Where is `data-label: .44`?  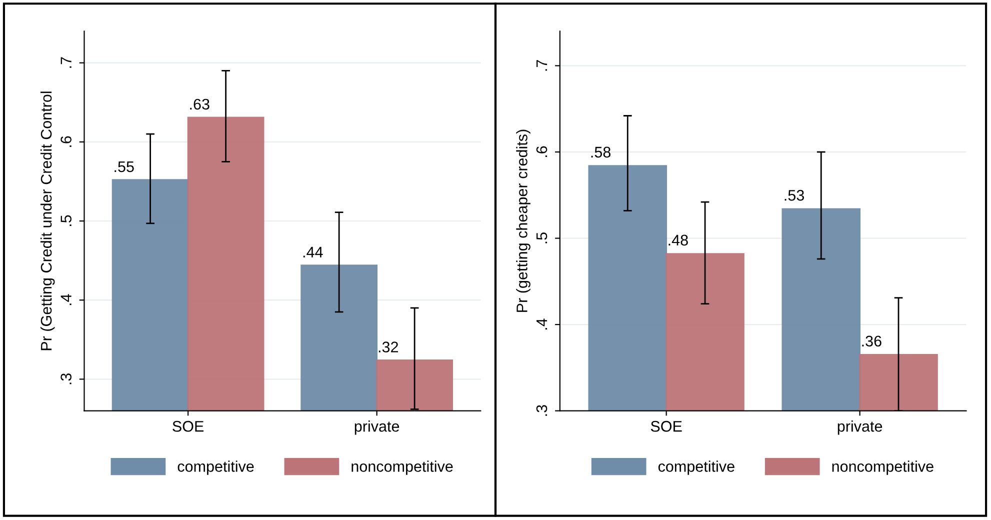 data-label: .44 is located at coordinates (313, 252).